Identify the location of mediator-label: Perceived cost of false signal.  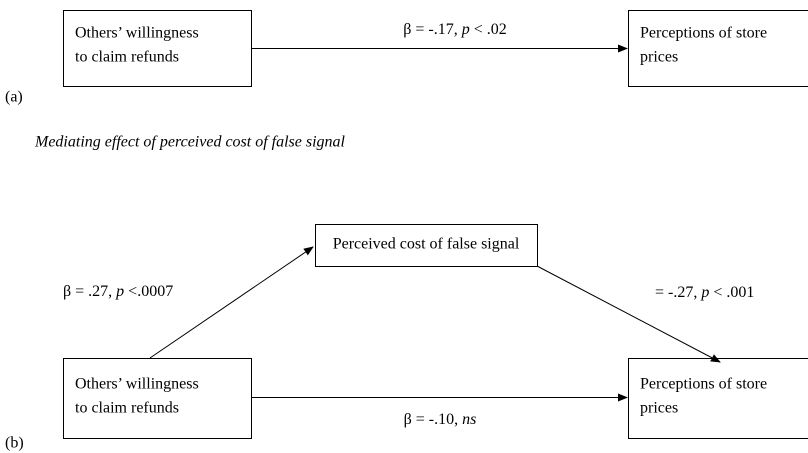
(426, 244).